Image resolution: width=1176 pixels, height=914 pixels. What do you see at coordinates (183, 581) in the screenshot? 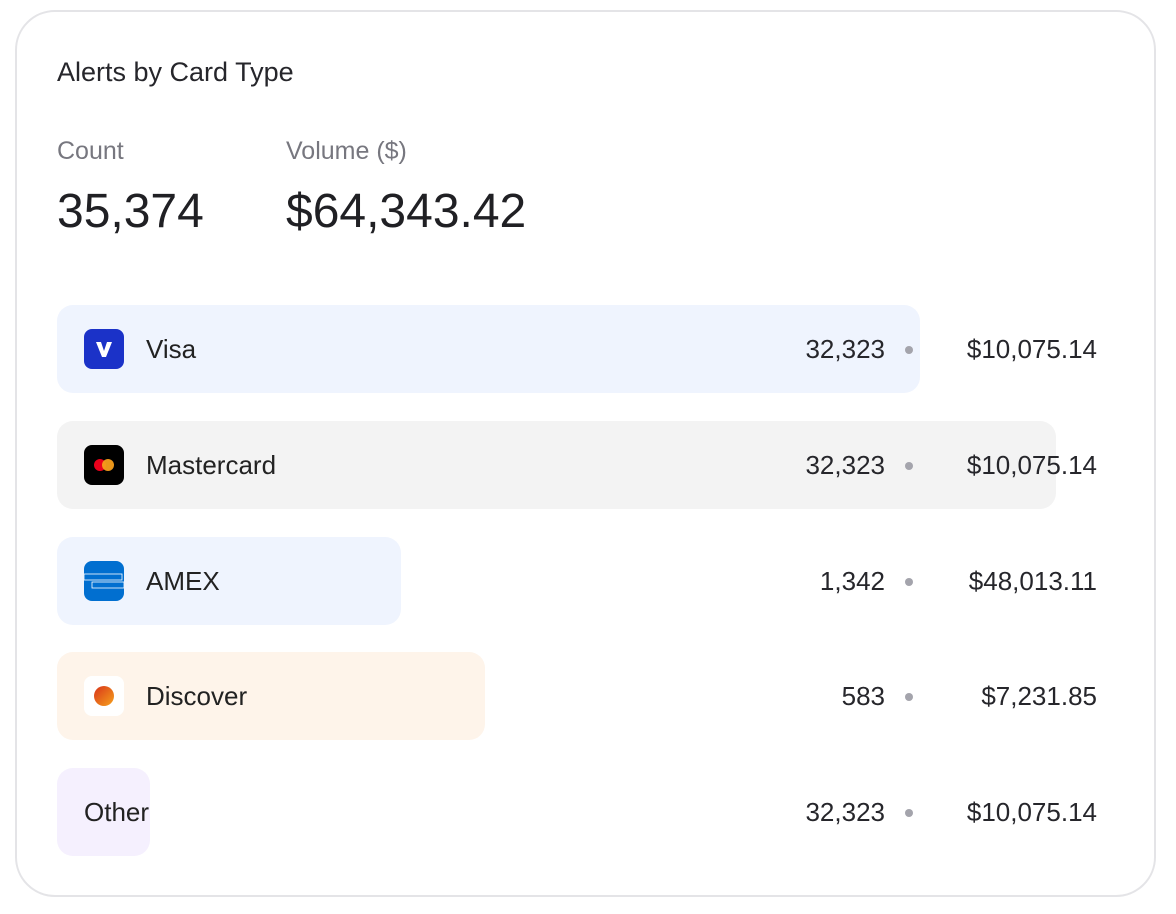
I see `card-name: AMEX` at bounding box center [183, 581].